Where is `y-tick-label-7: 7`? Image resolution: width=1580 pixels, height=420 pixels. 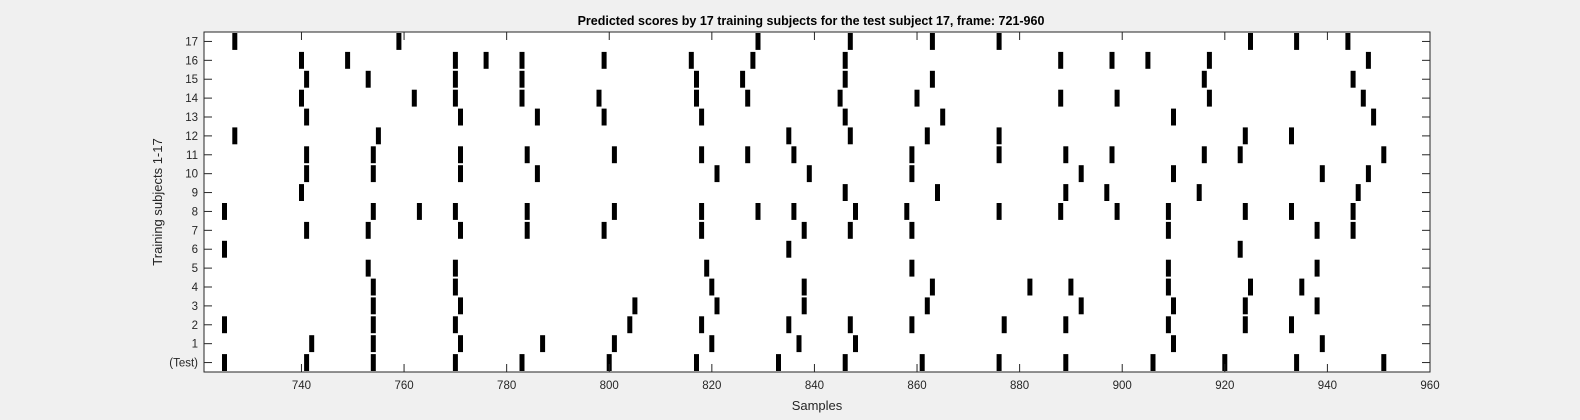 y-tick-label-7: 7 is located at coordinates (195, 231).